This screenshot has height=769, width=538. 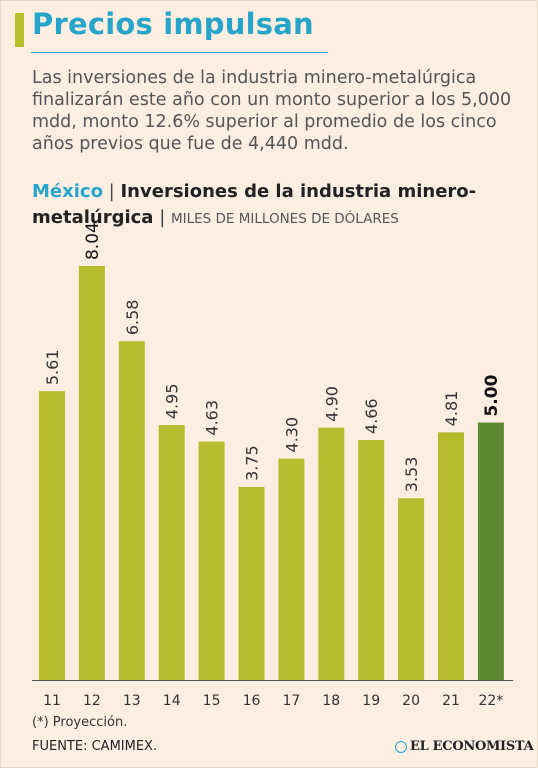 I want to click on x-tick-label: 15, so click(x=212, y=701).